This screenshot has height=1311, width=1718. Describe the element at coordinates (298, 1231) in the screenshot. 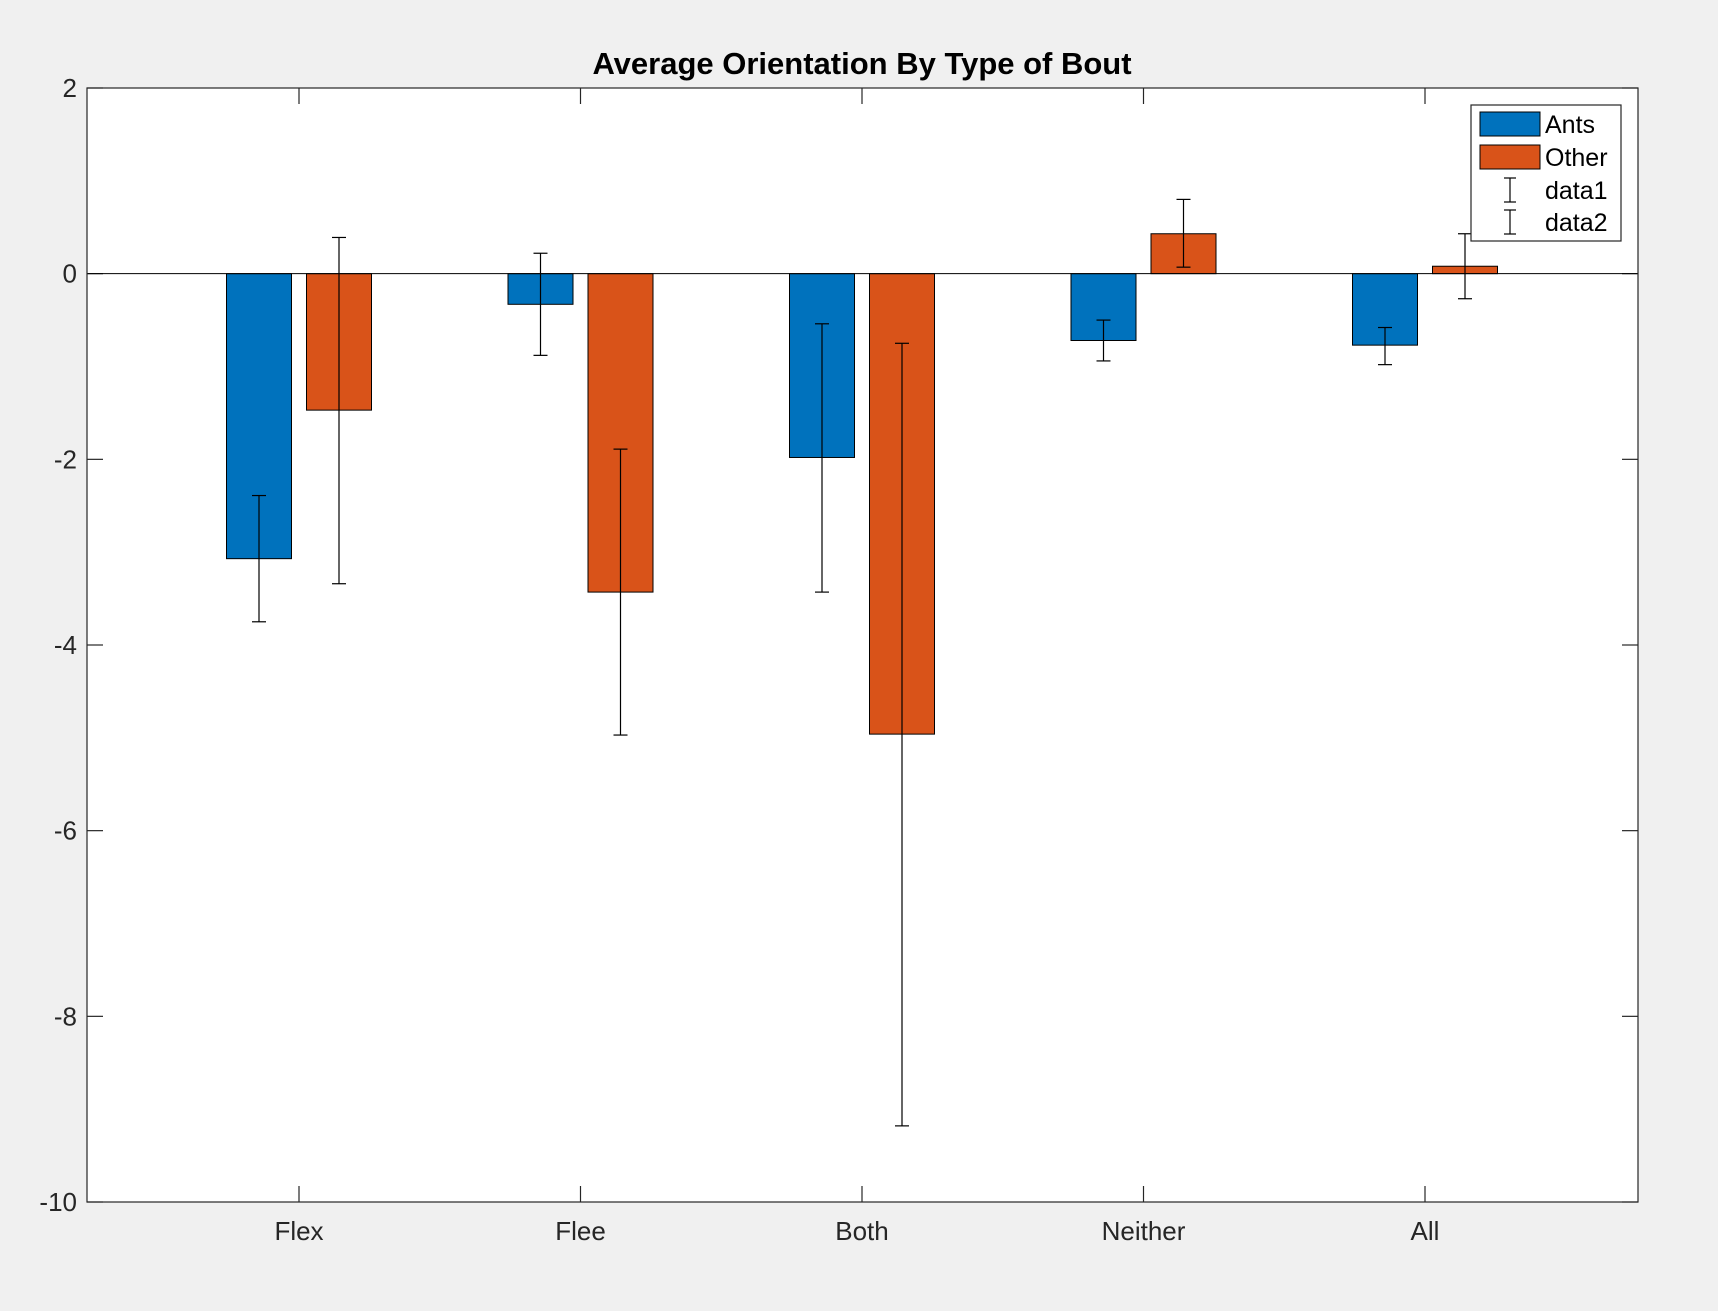

I see `x-tick-label-flex: Flex` at that location.